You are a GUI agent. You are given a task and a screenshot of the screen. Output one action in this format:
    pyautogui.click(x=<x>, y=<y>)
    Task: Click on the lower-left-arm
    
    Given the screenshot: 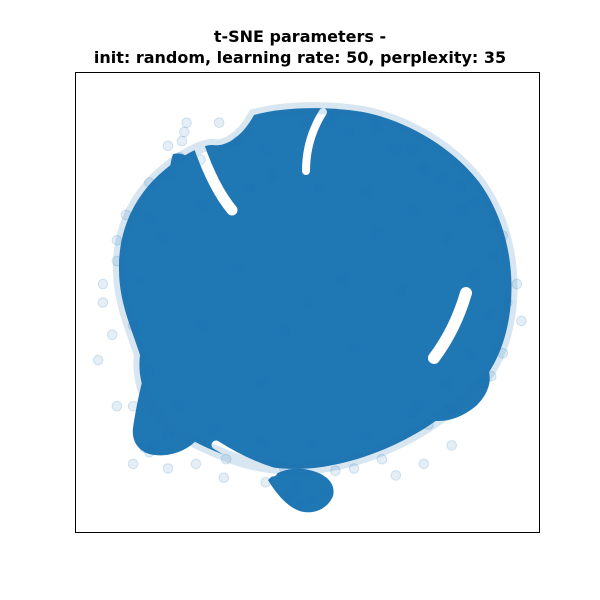 What is the action you would take?
    pyautogui.click(x=166, y=417)
    